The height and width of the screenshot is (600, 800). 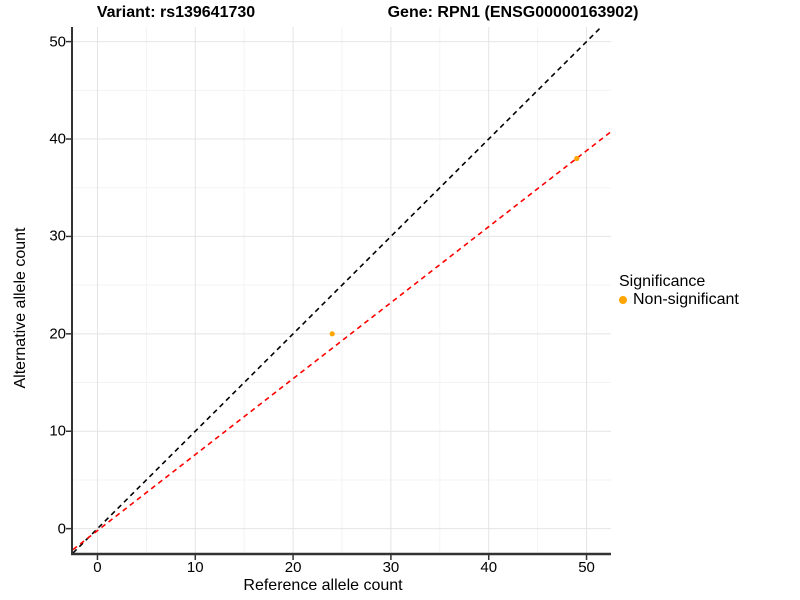 I want to click on x-tick-label: 0, so click(x=97, y=567).